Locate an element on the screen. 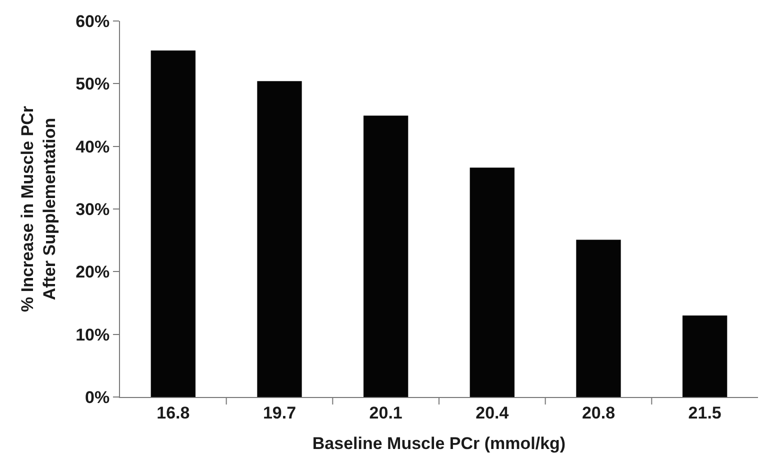 This screenshot has height=467, width=773. y-tick-label: 40% is located at coordinates (93, 146).